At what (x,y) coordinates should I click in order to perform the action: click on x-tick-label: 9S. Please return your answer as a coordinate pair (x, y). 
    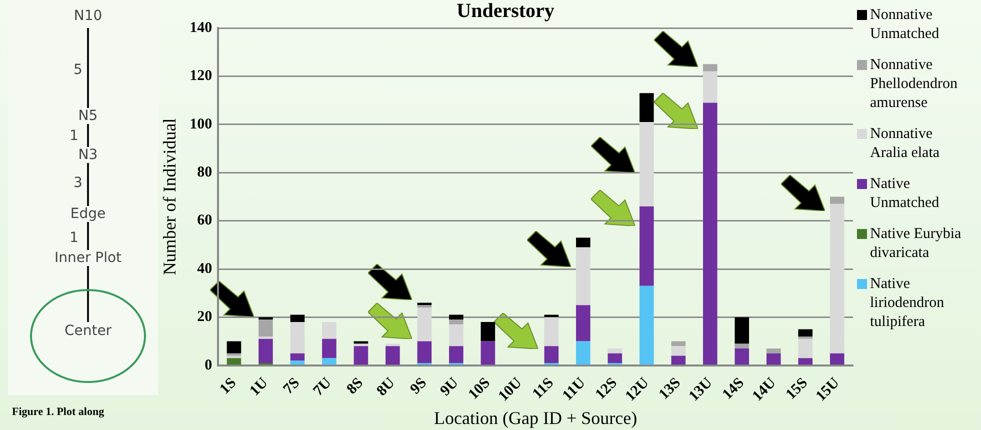
    Looking at the image, I should click on (418, 386).